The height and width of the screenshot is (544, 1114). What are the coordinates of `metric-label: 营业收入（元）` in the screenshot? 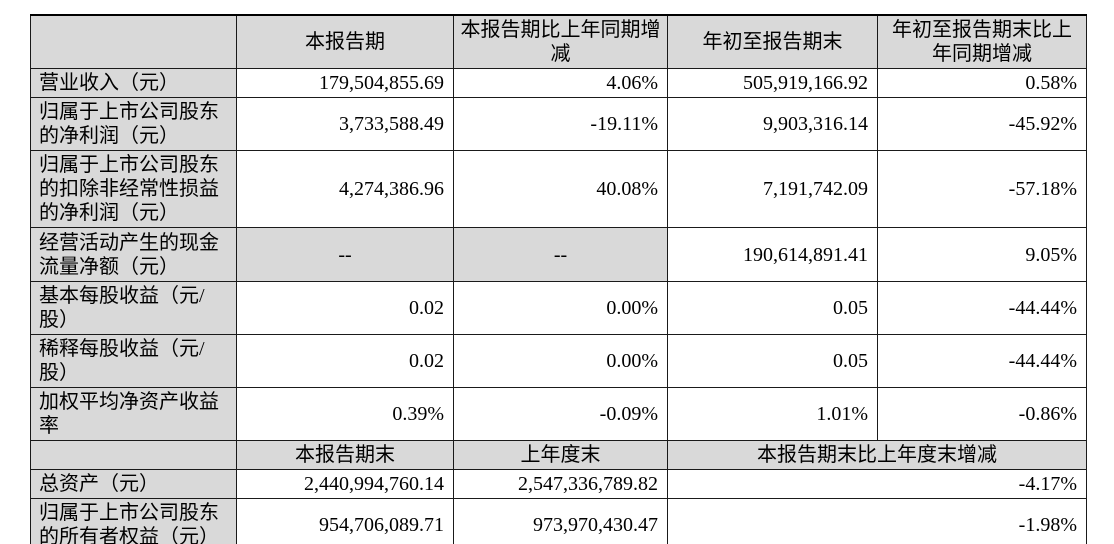 It's located at (133, 83).